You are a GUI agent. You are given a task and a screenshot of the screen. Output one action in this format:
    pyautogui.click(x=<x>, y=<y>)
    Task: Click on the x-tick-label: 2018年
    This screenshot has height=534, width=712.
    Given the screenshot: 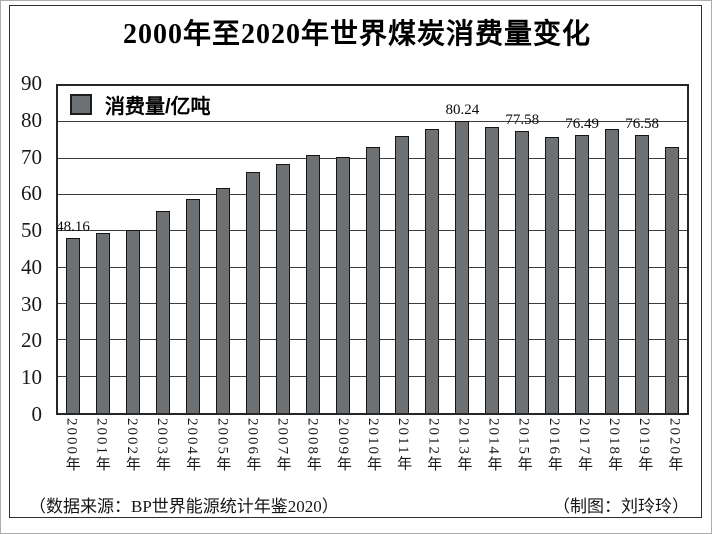 What is the action you would take?
    pyautogui.click(x=614, y=445)
    